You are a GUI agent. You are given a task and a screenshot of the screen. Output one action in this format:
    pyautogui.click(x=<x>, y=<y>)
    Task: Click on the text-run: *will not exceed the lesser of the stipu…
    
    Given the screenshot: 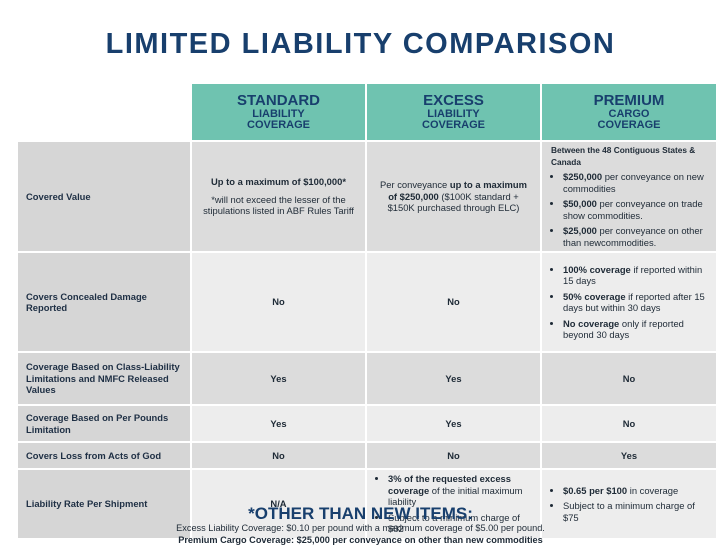 What is the action you would take?
    pyautogui.click(x=278, y=205)
    